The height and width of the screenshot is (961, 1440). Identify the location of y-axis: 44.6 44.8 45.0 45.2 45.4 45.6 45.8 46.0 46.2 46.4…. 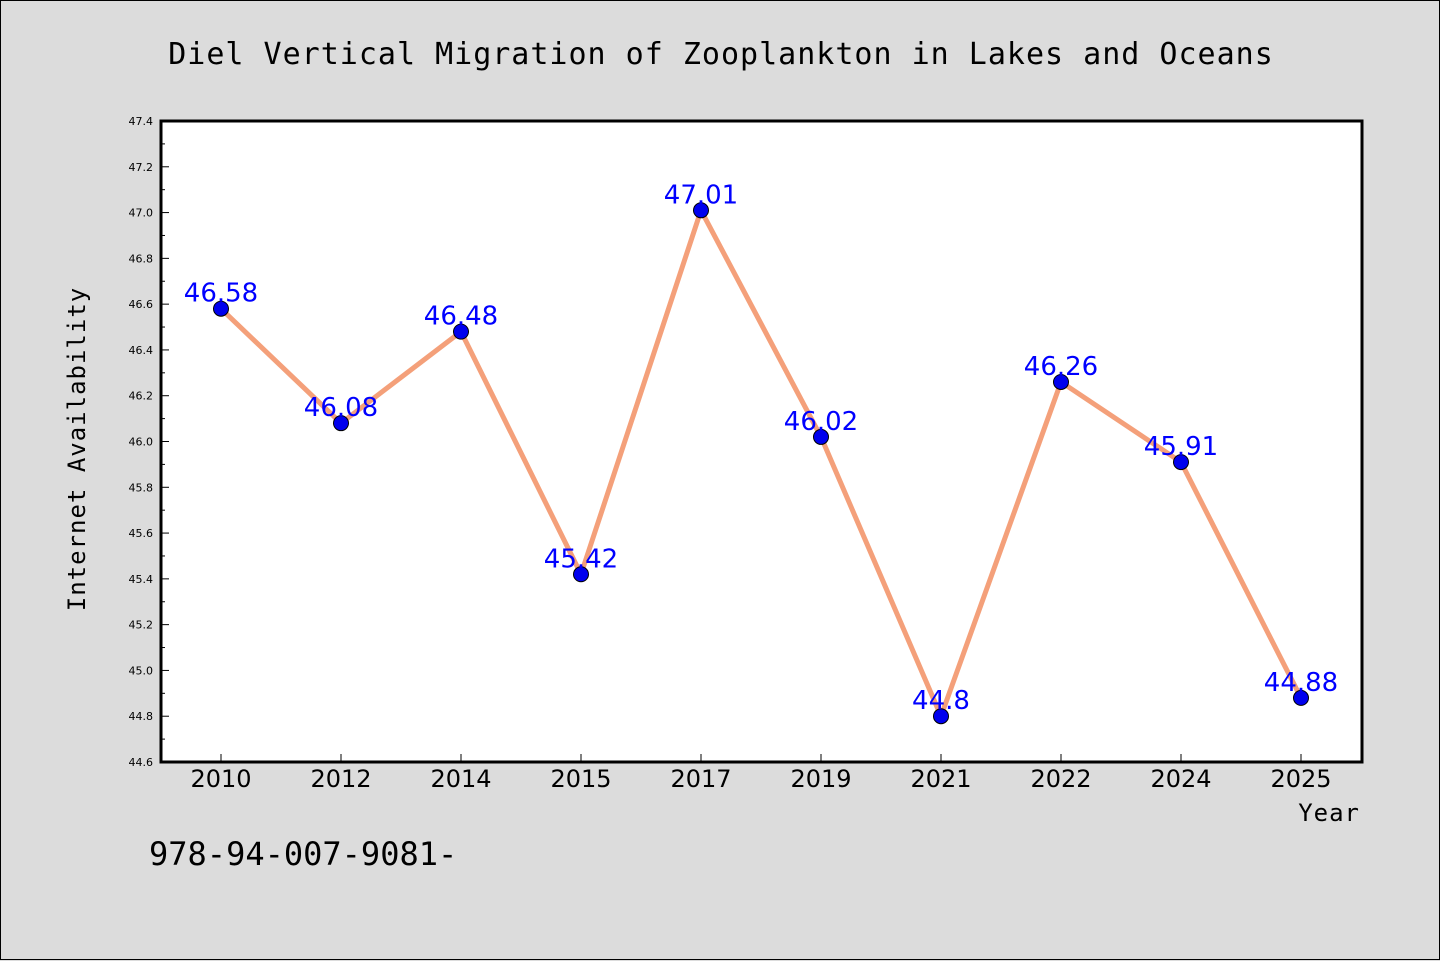
(149, 442).